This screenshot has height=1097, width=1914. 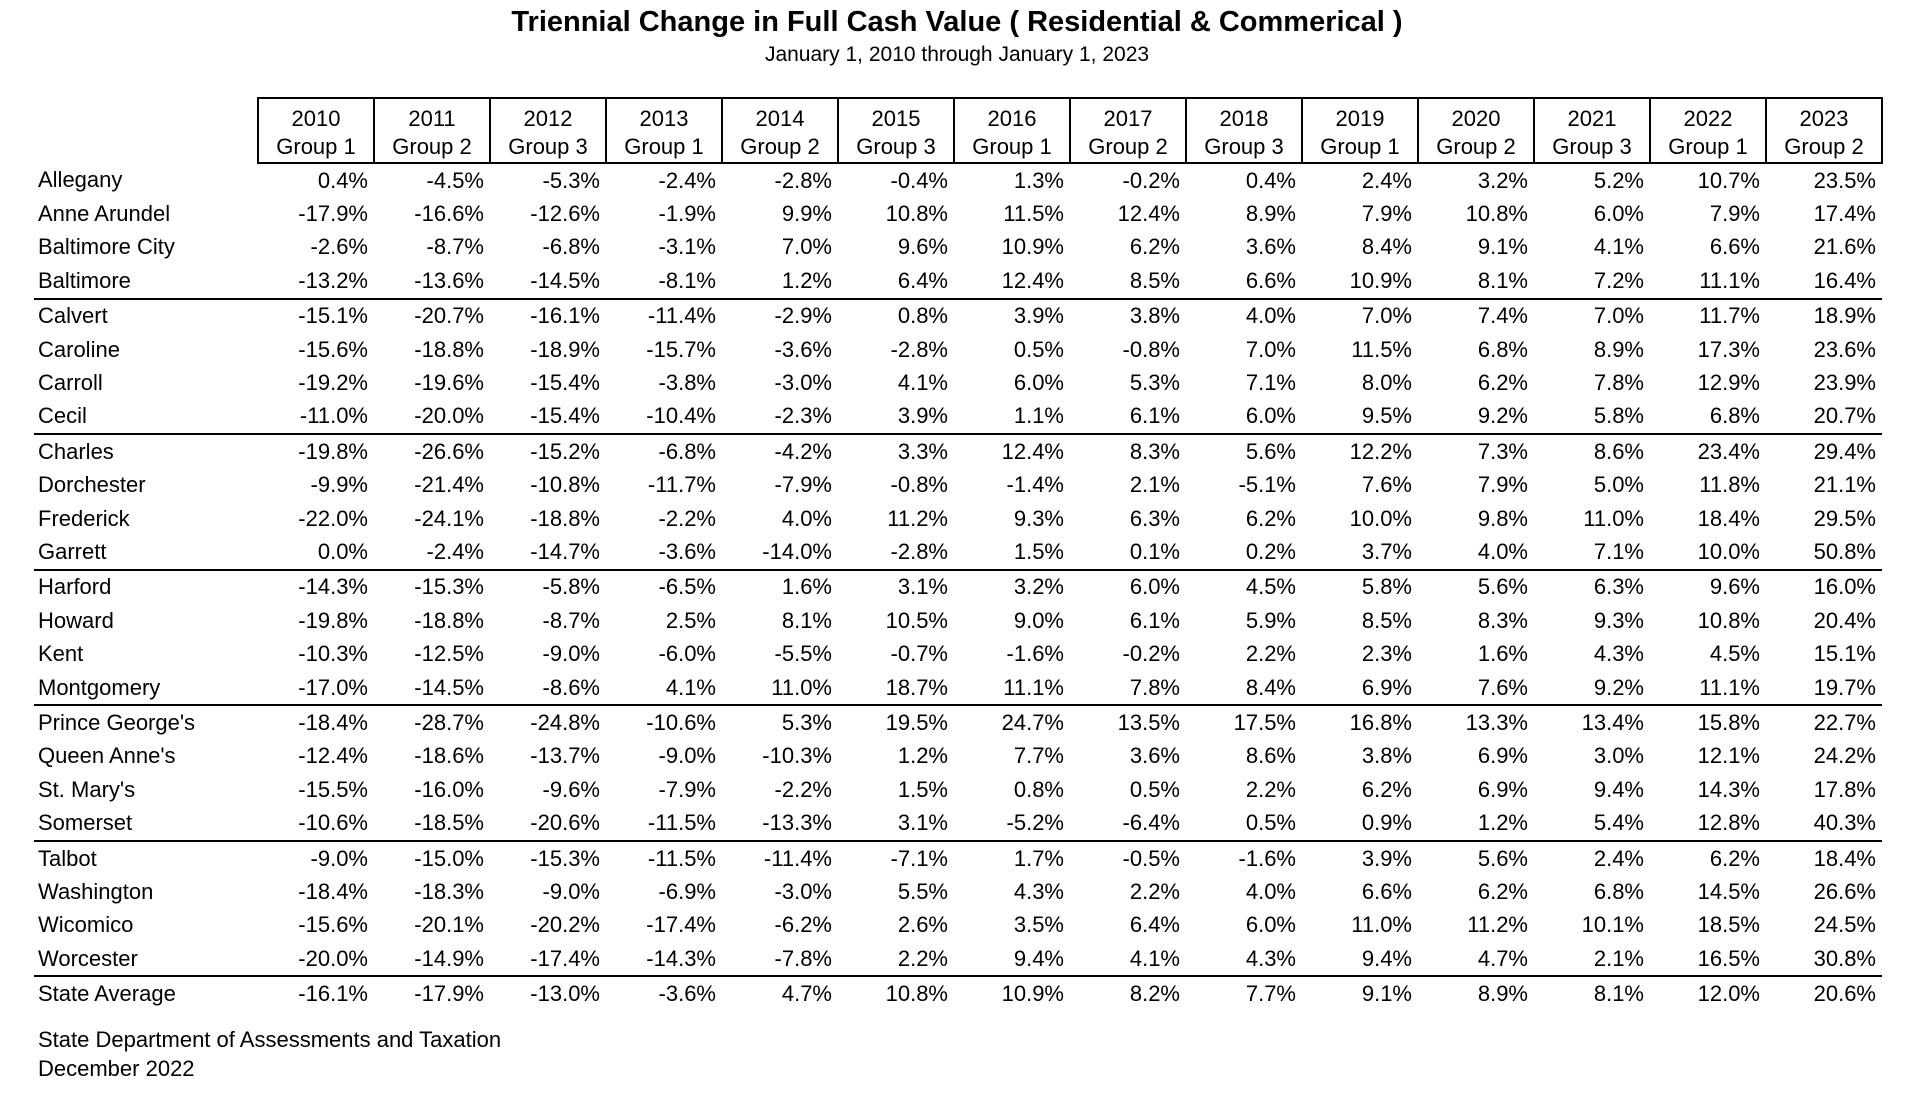 I want to click on value-cell: -12.4%, so click(x=333, y=756).